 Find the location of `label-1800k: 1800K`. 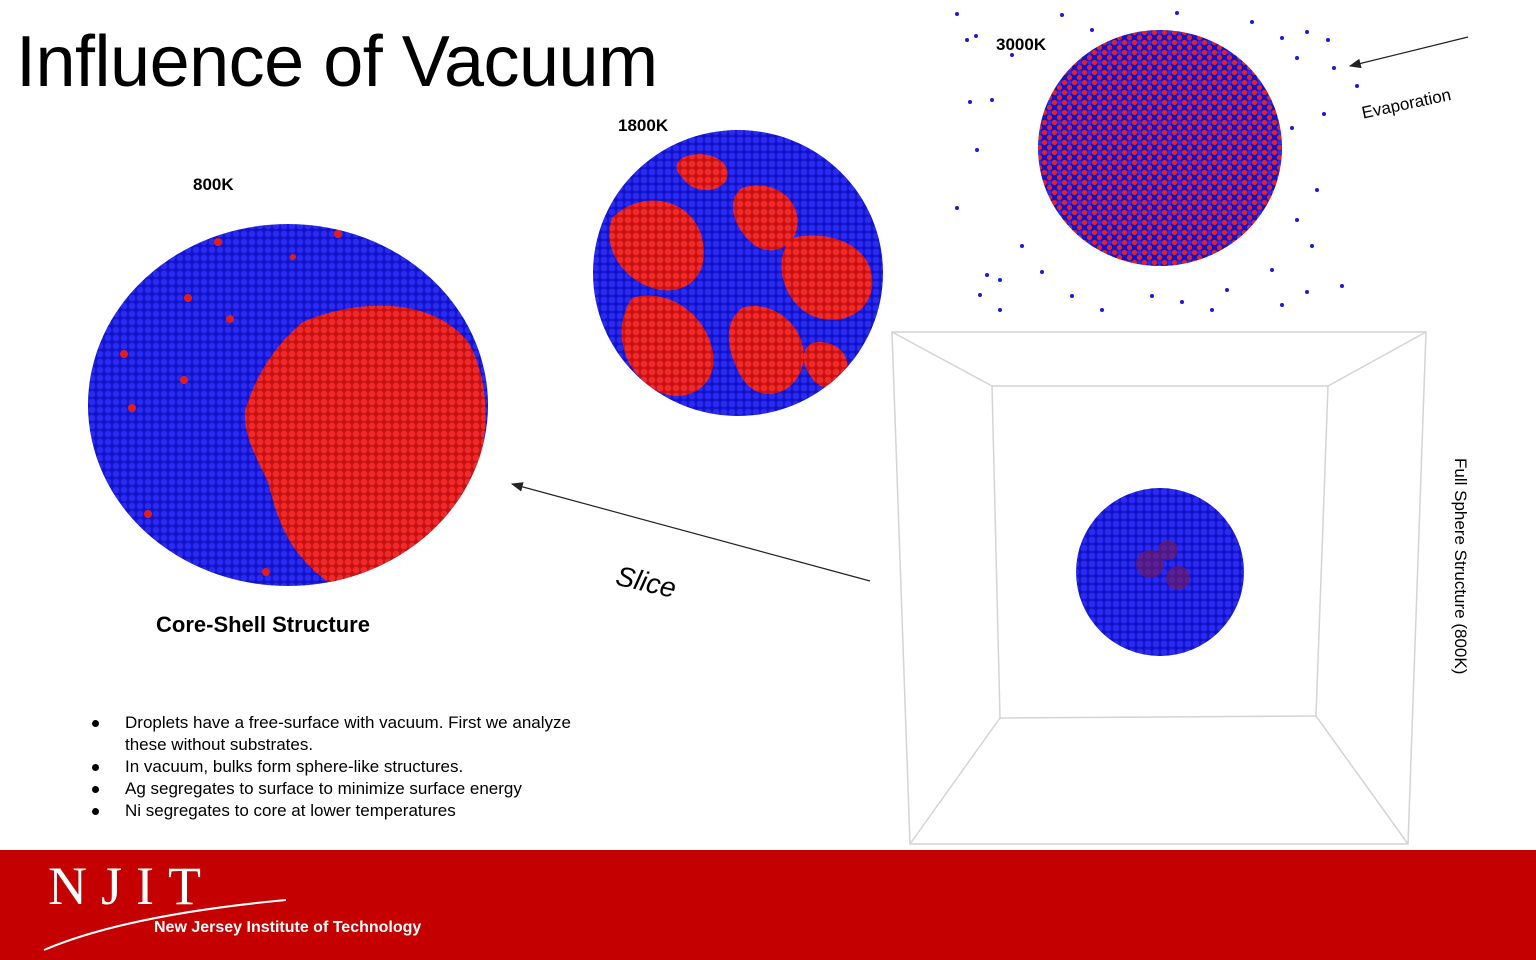

label-1800k: 1800K is located at coordinates (643, 125).